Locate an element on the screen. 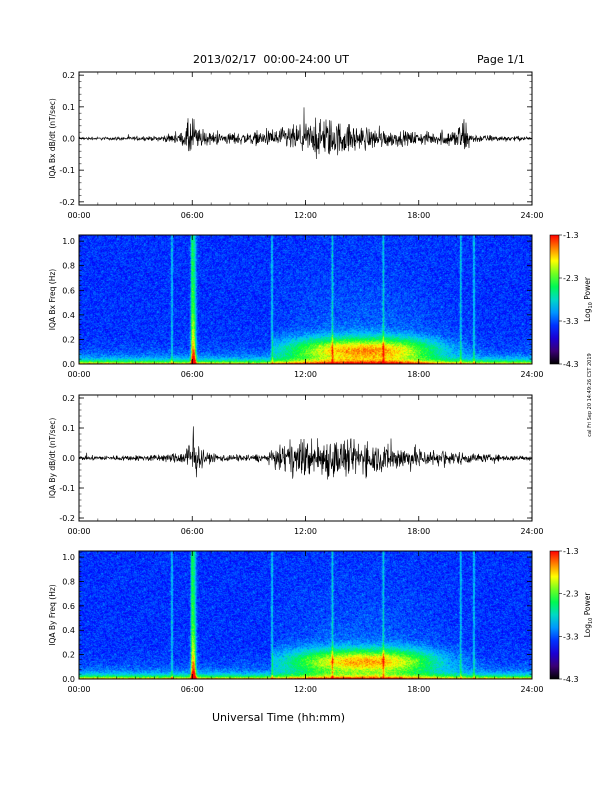  page-title: 2013/02/17 00:00-24:00 UT is located at coordinates (271, 59).